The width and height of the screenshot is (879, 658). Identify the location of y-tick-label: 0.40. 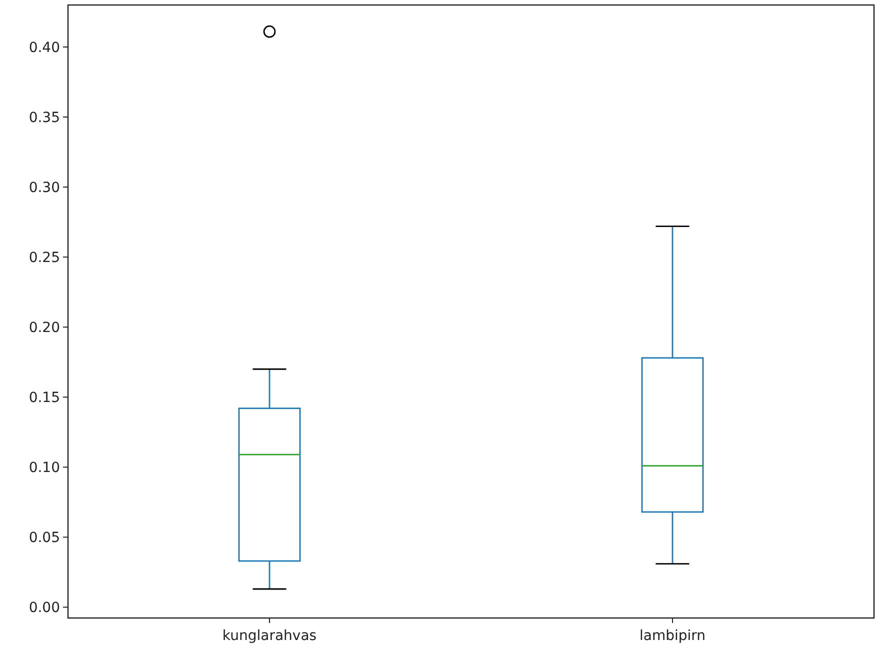
(44, 48).